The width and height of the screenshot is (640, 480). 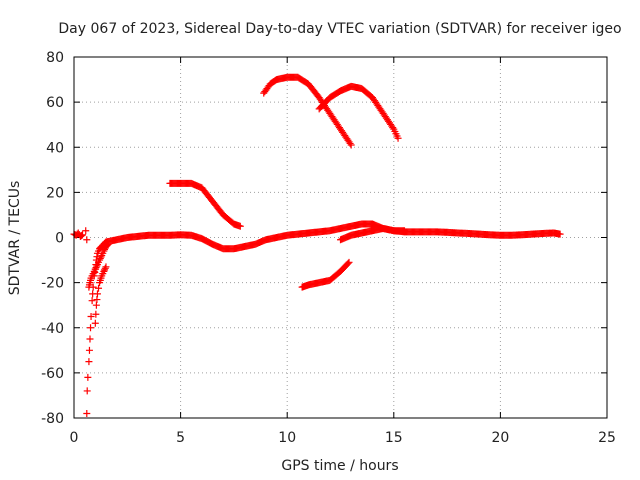 What do you see at coordinates (372, 234) in the screenshot?
I see `series-rising` at bounding box center [372, 234].